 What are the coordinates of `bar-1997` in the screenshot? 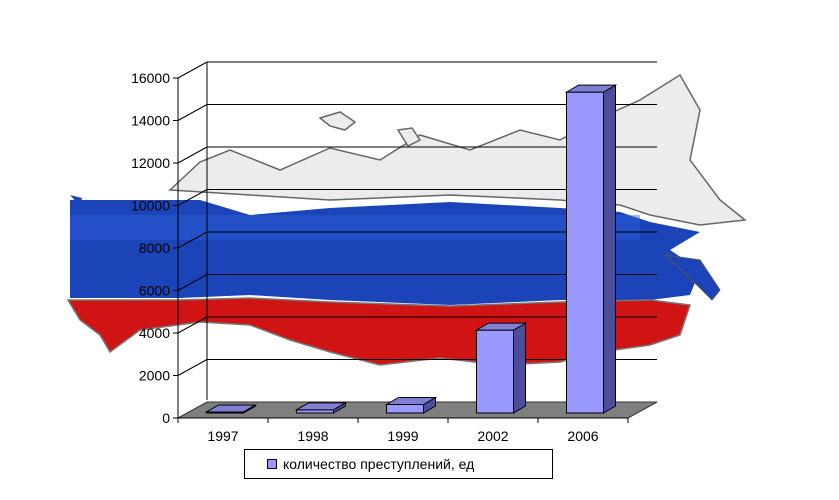 It's located at (231, 409).